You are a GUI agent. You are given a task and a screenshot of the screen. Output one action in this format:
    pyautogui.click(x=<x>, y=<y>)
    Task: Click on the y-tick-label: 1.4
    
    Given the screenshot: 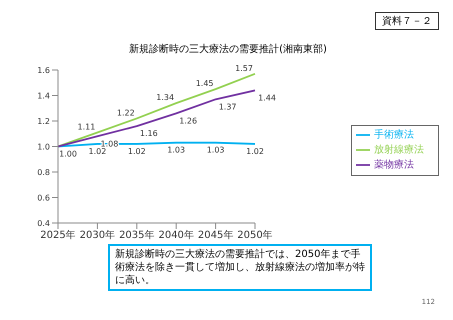 What is the action you would take?
    pyautogui.click(x=43, y=95)
    